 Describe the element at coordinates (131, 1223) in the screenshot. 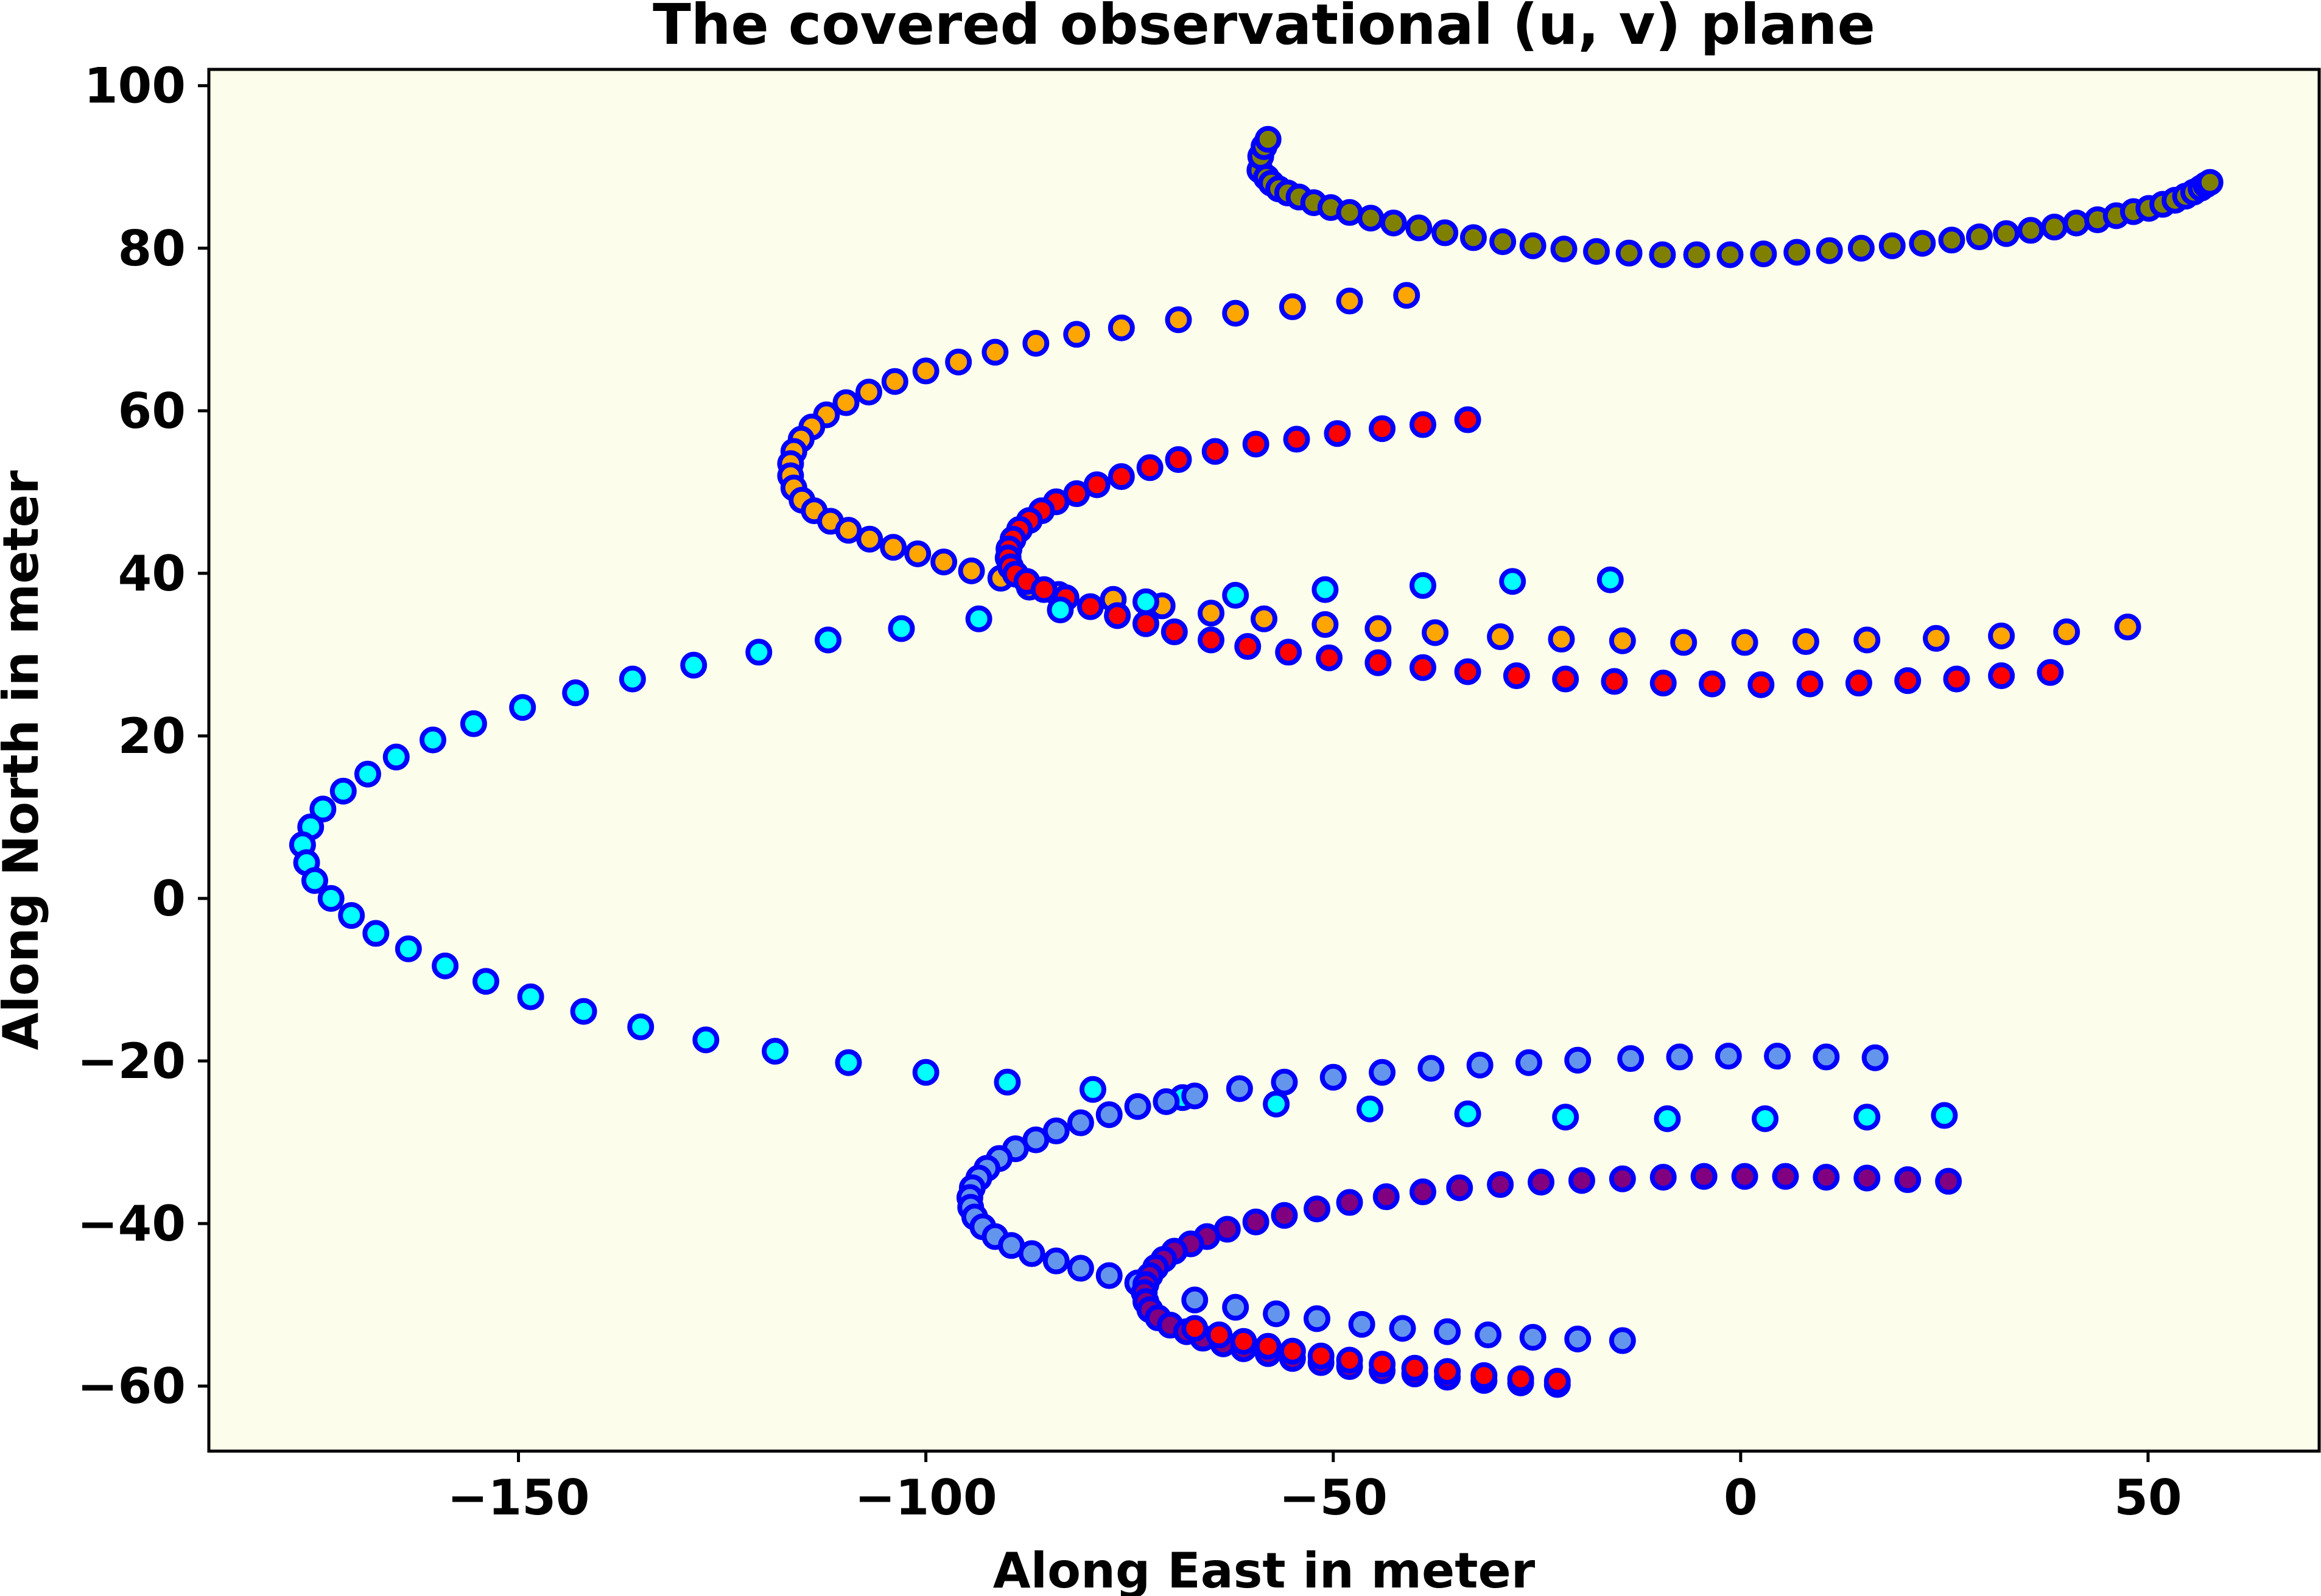

I see `y-tick-label: −40` at that location.